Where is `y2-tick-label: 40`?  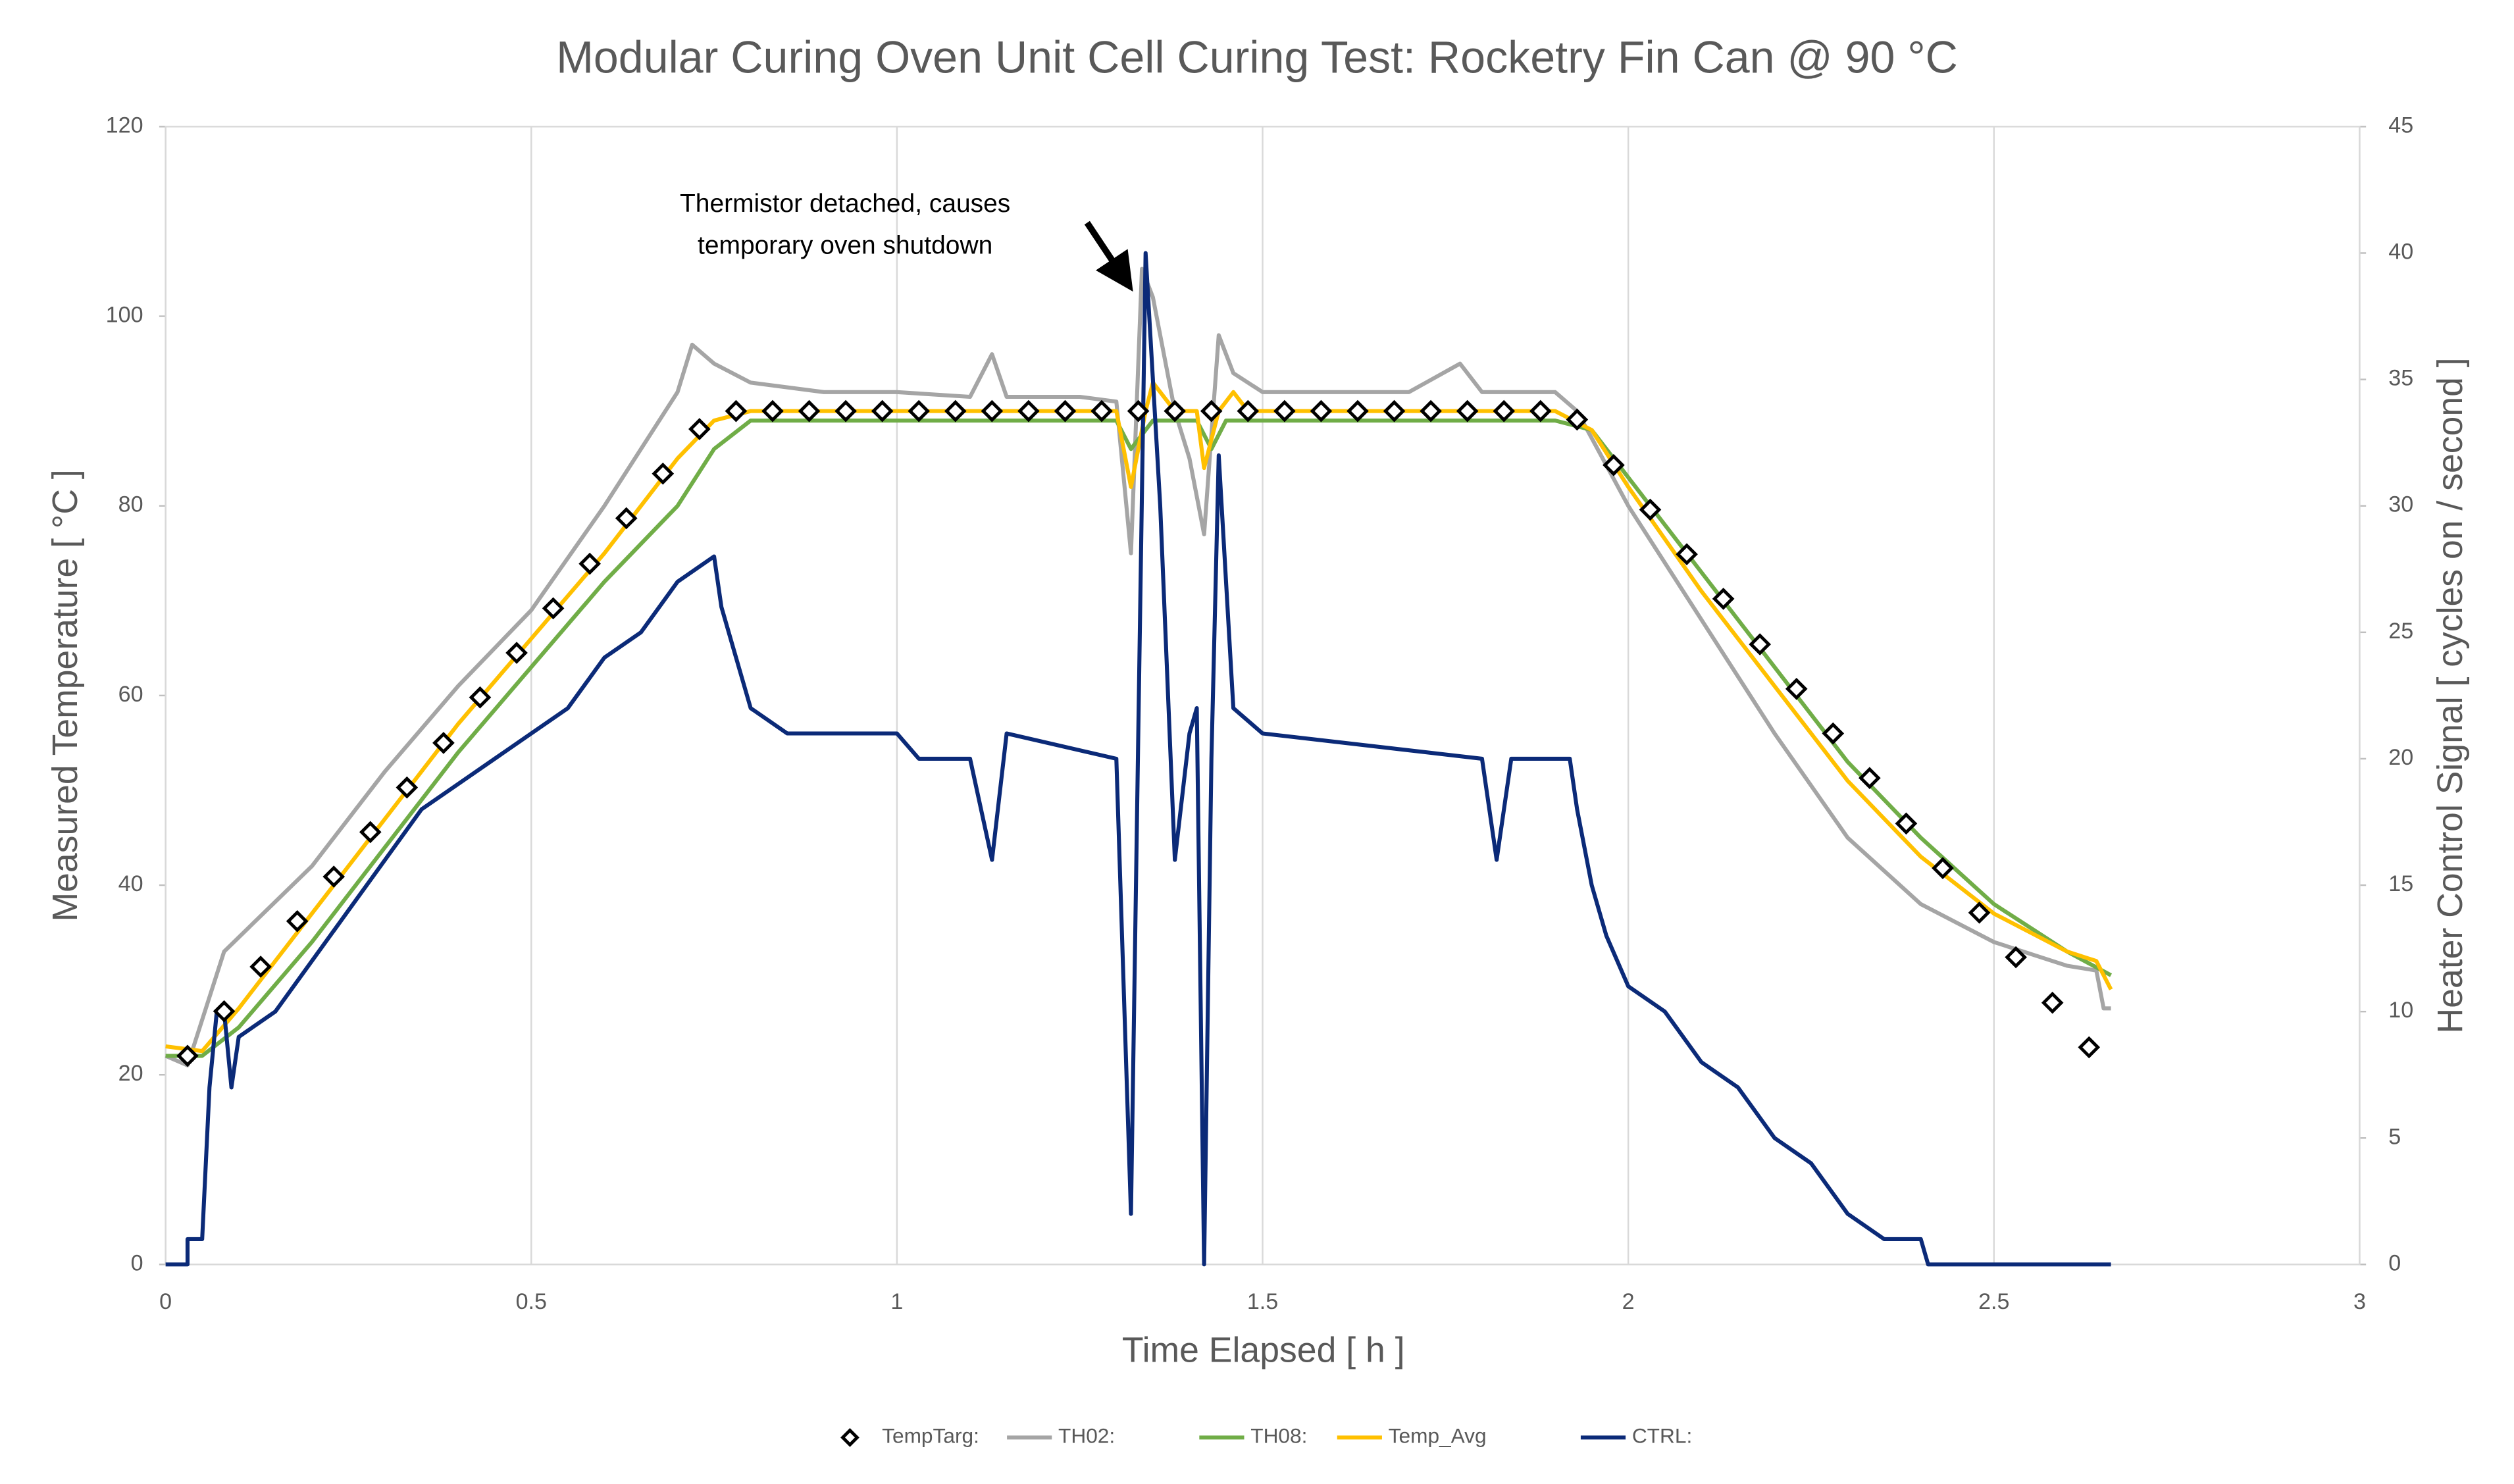
y2-tick-label: 40 is located at coordinates (2400, 252).